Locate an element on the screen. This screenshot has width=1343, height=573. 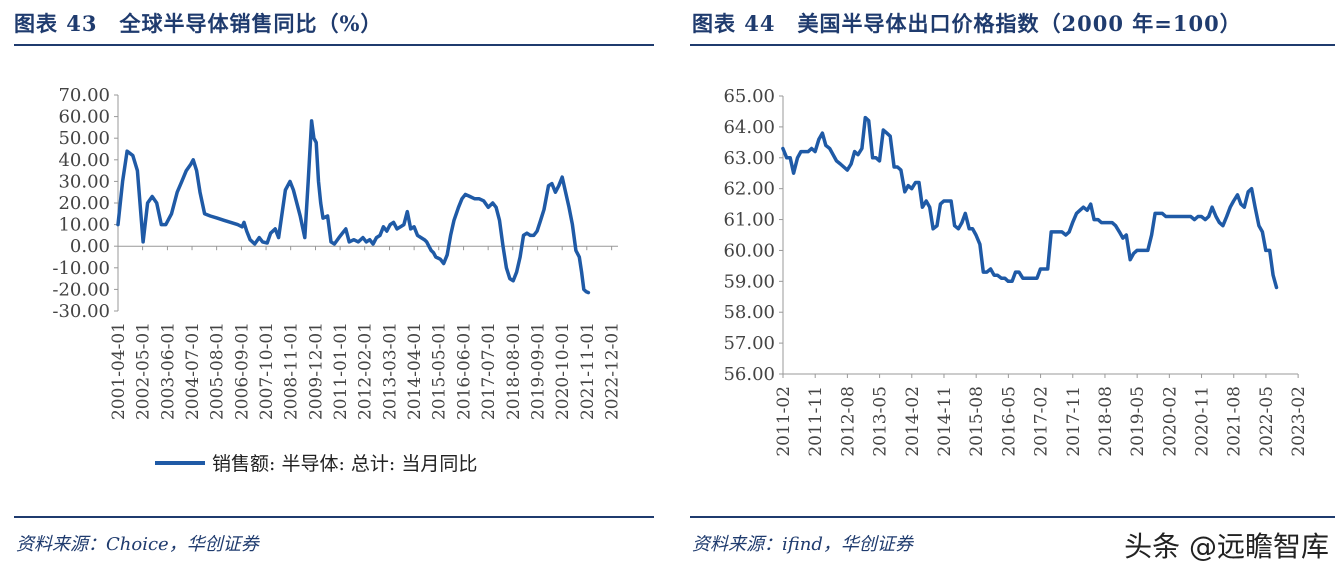
left-y-tick-label: 60.00 is located at coordinates (84, 117).